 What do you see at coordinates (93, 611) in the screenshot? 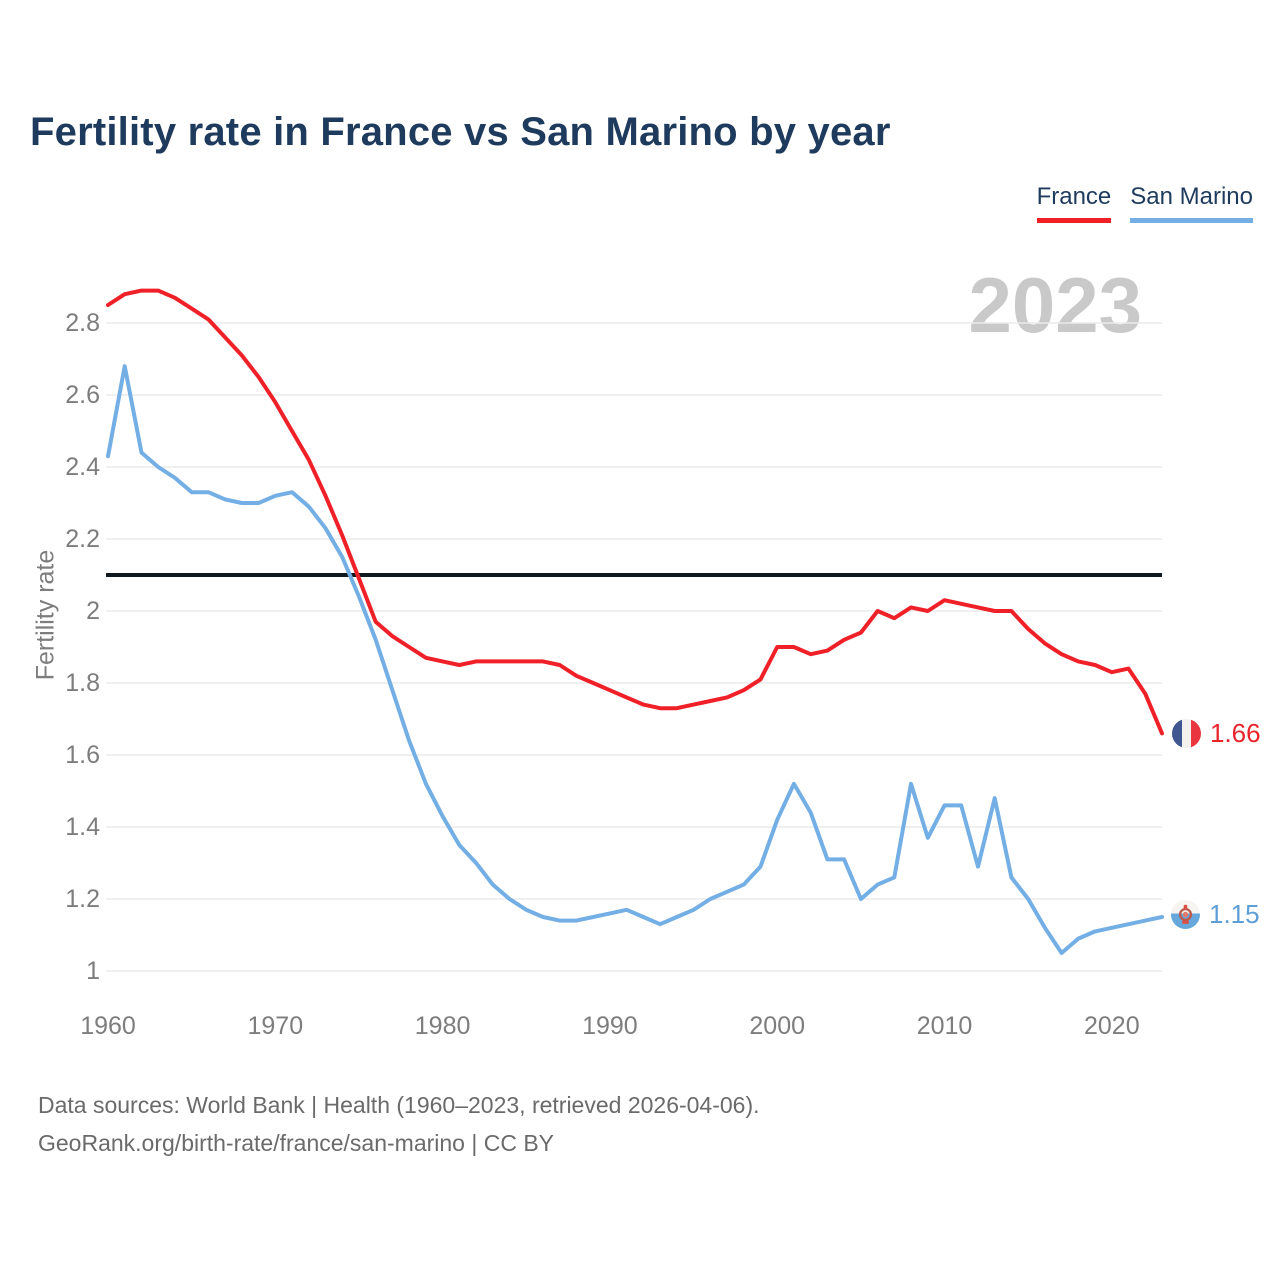
I see `y-tick-label: 2` at bounding box center [93, 611].